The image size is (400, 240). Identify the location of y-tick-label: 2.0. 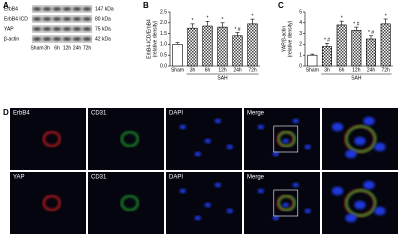
(163, 23).